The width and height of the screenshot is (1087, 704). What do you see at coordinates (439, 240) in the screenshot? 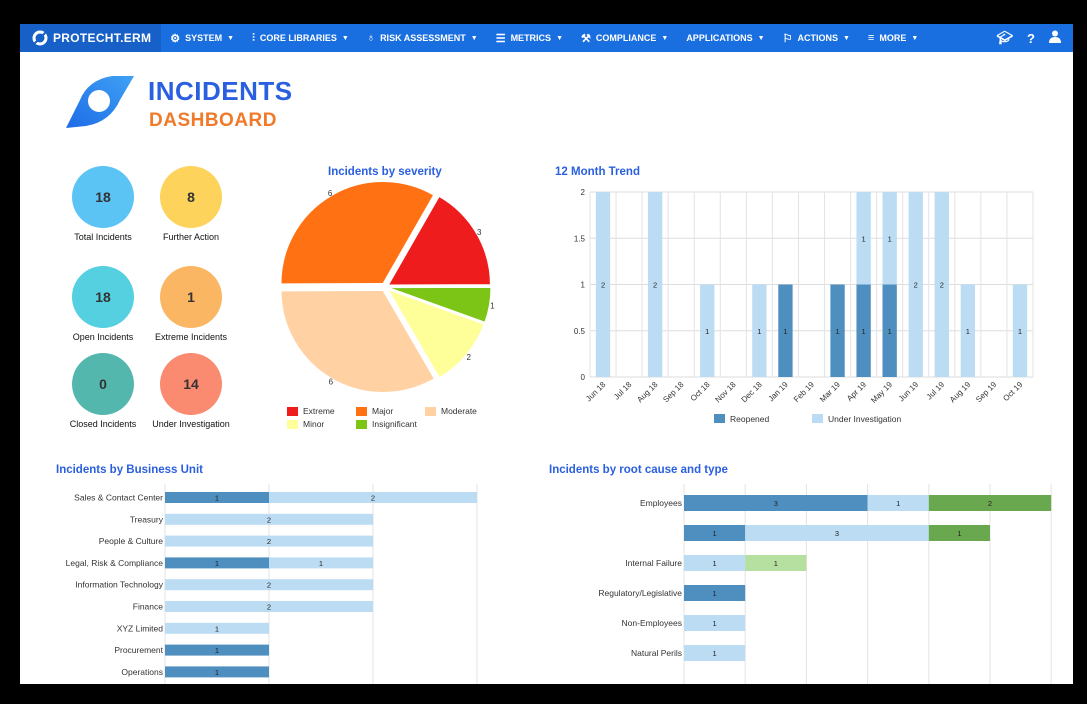
I see `pie-slice-extreme` at bounding box center [439, 240].